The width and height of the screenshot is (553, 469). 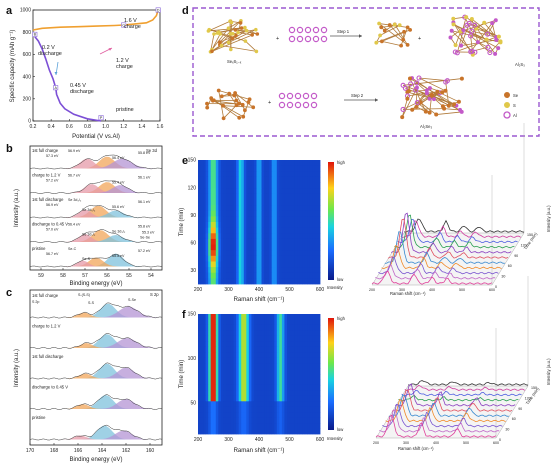 I want to click on waterfall-time-tick: 60, so click(x=514, y=419).